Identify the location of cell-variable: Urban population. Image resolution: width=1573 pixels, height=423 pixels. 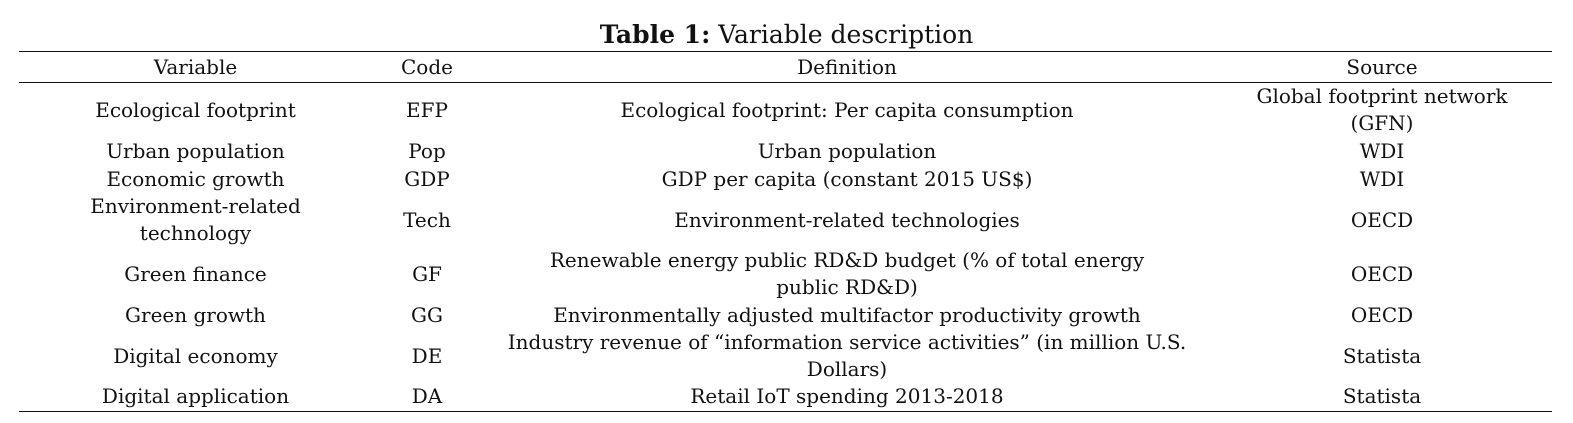
(195, 150).